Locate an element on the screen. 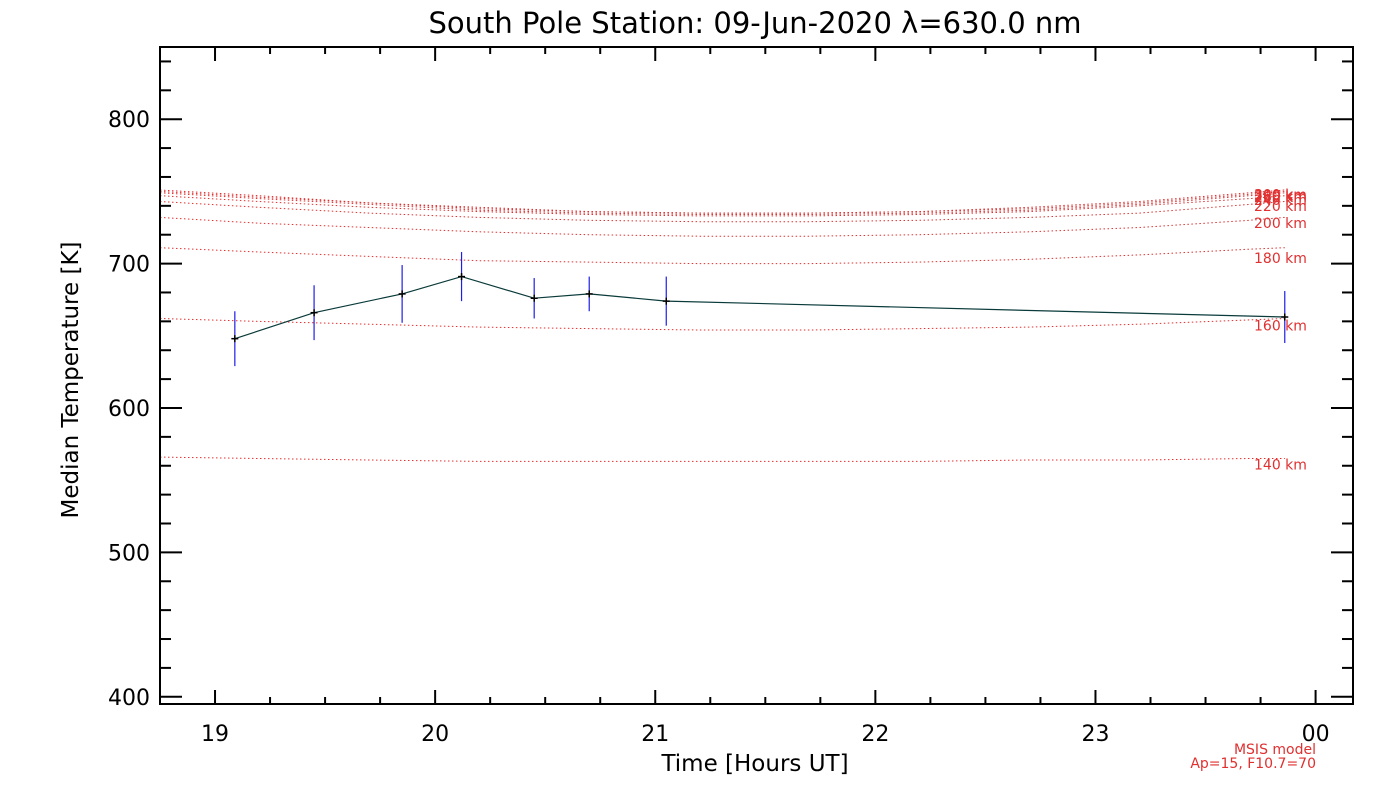  msis-label-9: 300 km is located at coordinates (1280, 195).